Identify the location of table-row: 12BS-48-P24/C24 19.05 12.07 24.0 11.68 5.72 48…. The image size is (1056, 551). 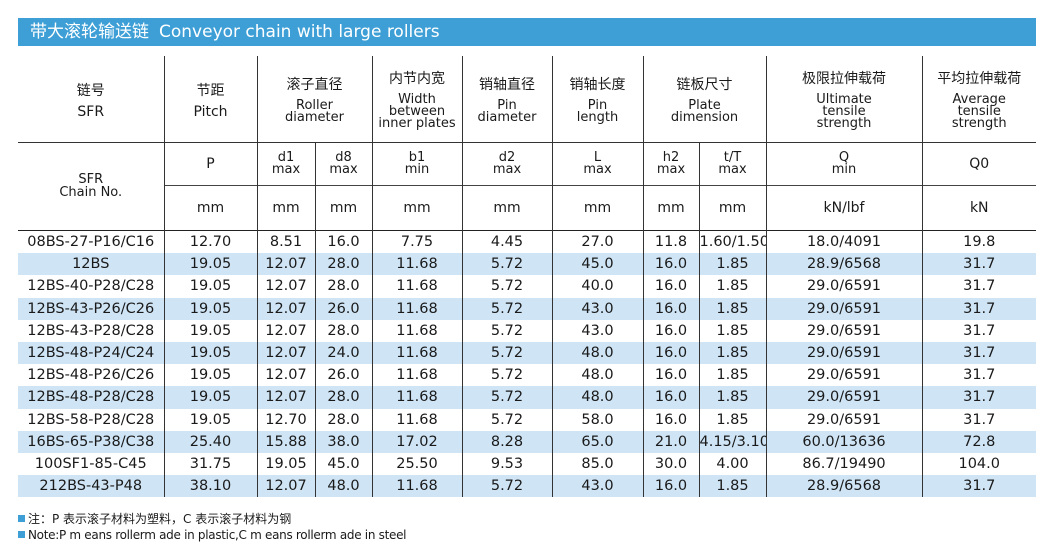
(527, 353).